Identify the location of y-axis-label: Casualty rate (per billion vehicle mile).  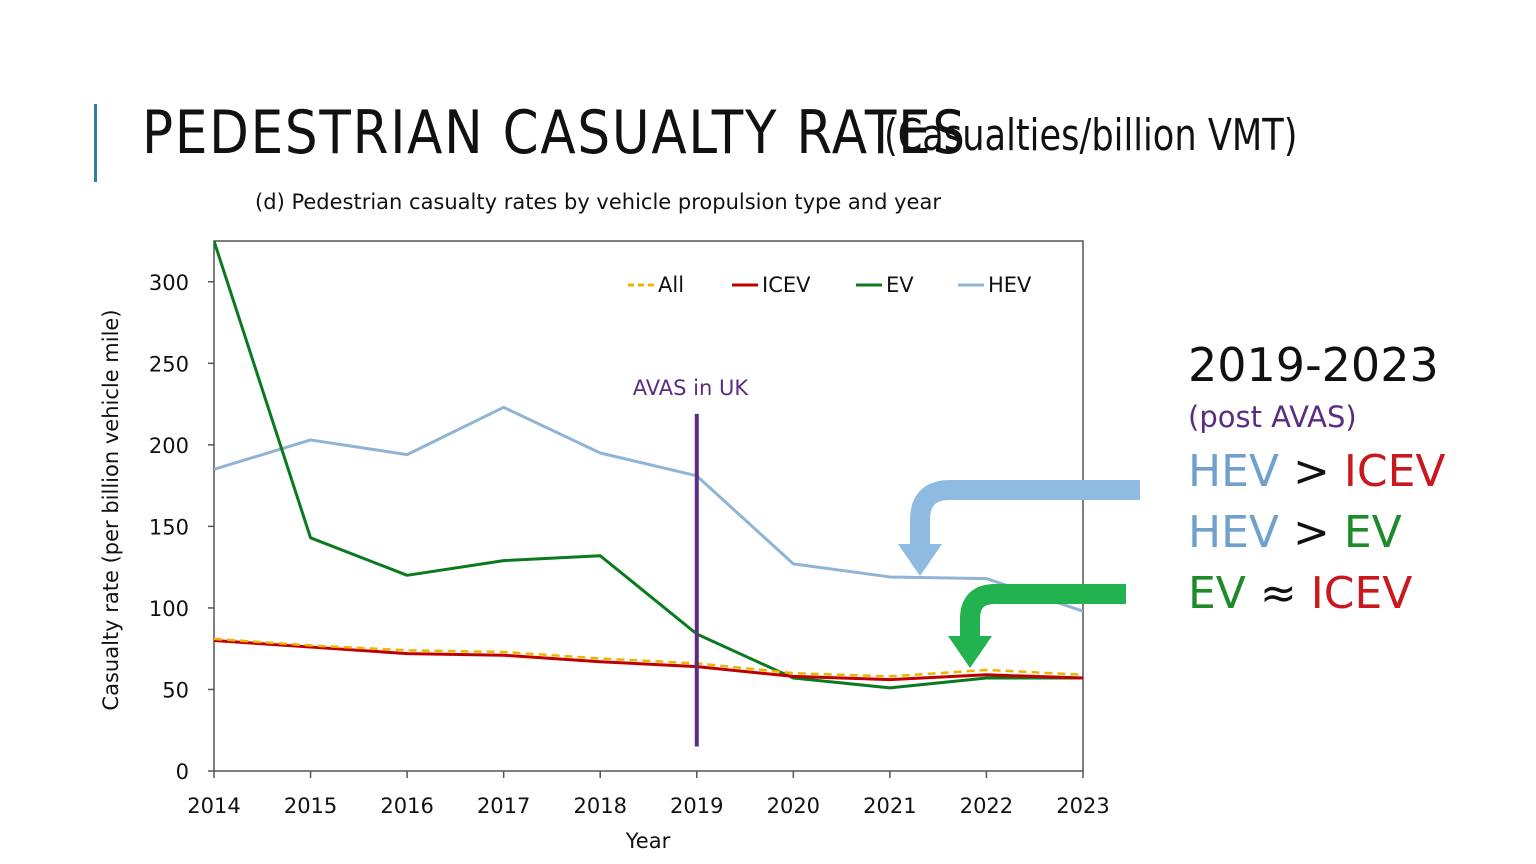
(111, 509).